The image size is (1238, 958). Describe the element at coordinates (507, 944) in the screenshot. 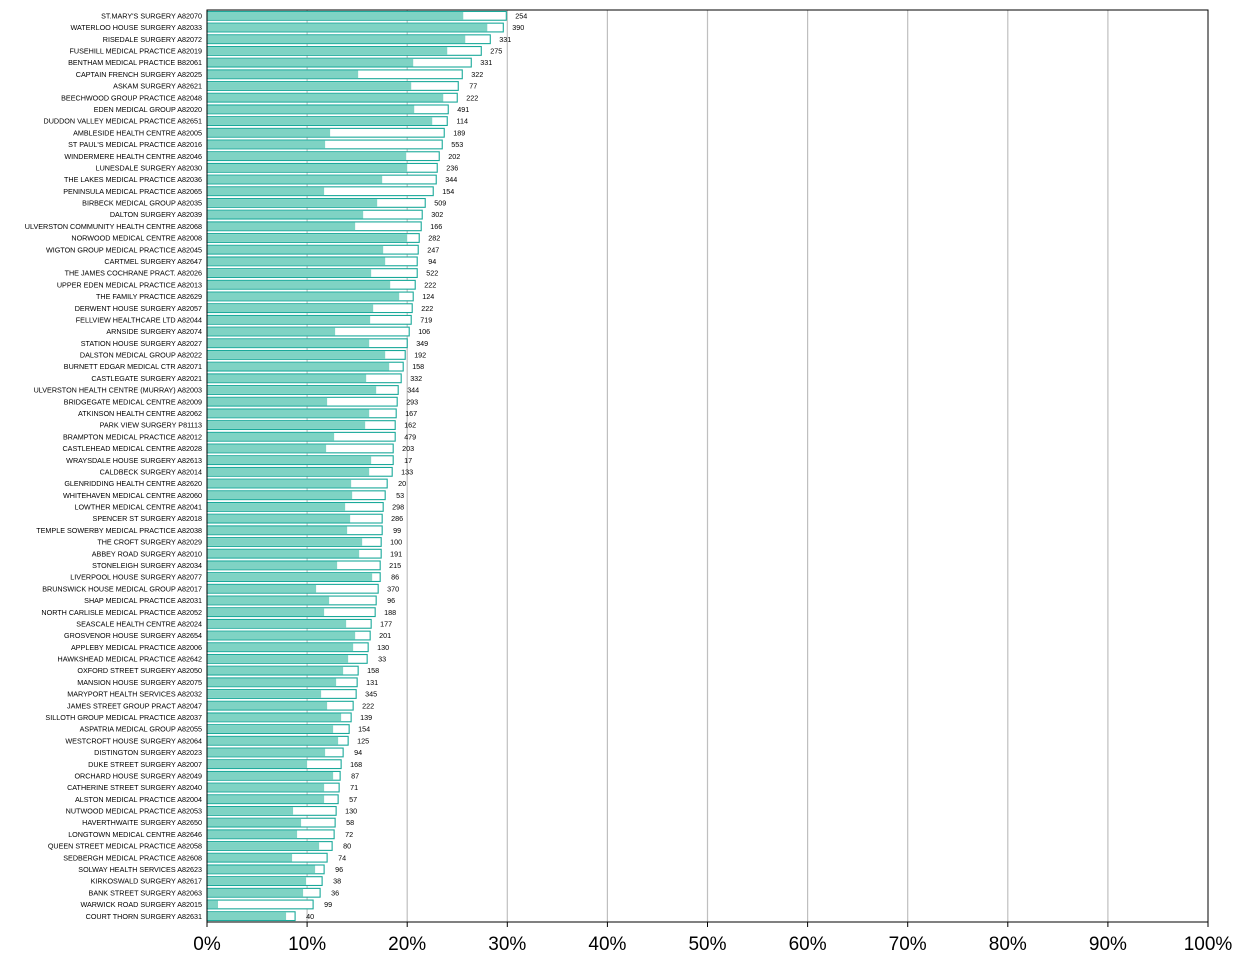

I see `x-tick-label: 30%` at that location.